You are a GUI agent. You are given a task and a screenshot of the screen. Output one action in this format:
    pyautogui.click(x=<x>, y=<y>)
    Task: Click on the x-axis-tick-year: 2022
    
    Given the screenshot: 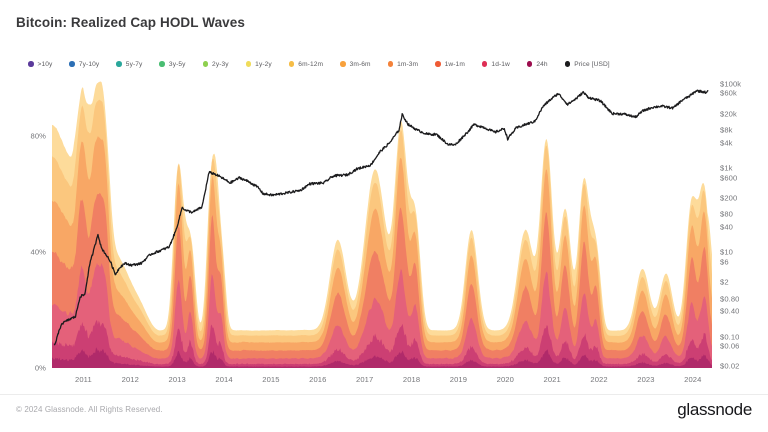 What is the action you would take?
    pyautogui.click(x=599, y=379)
    